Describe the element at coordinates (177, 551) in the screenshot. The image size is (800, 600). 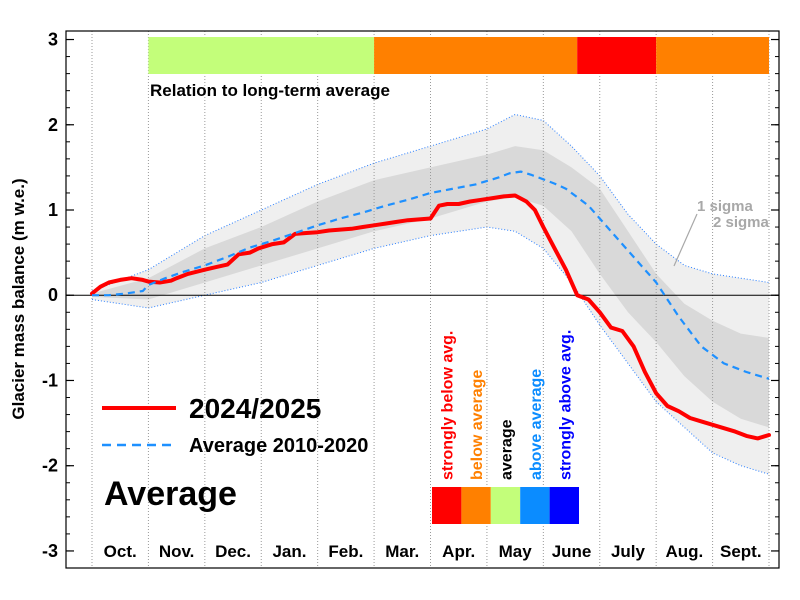
I see `x-tick-label: Nov.` at that location.